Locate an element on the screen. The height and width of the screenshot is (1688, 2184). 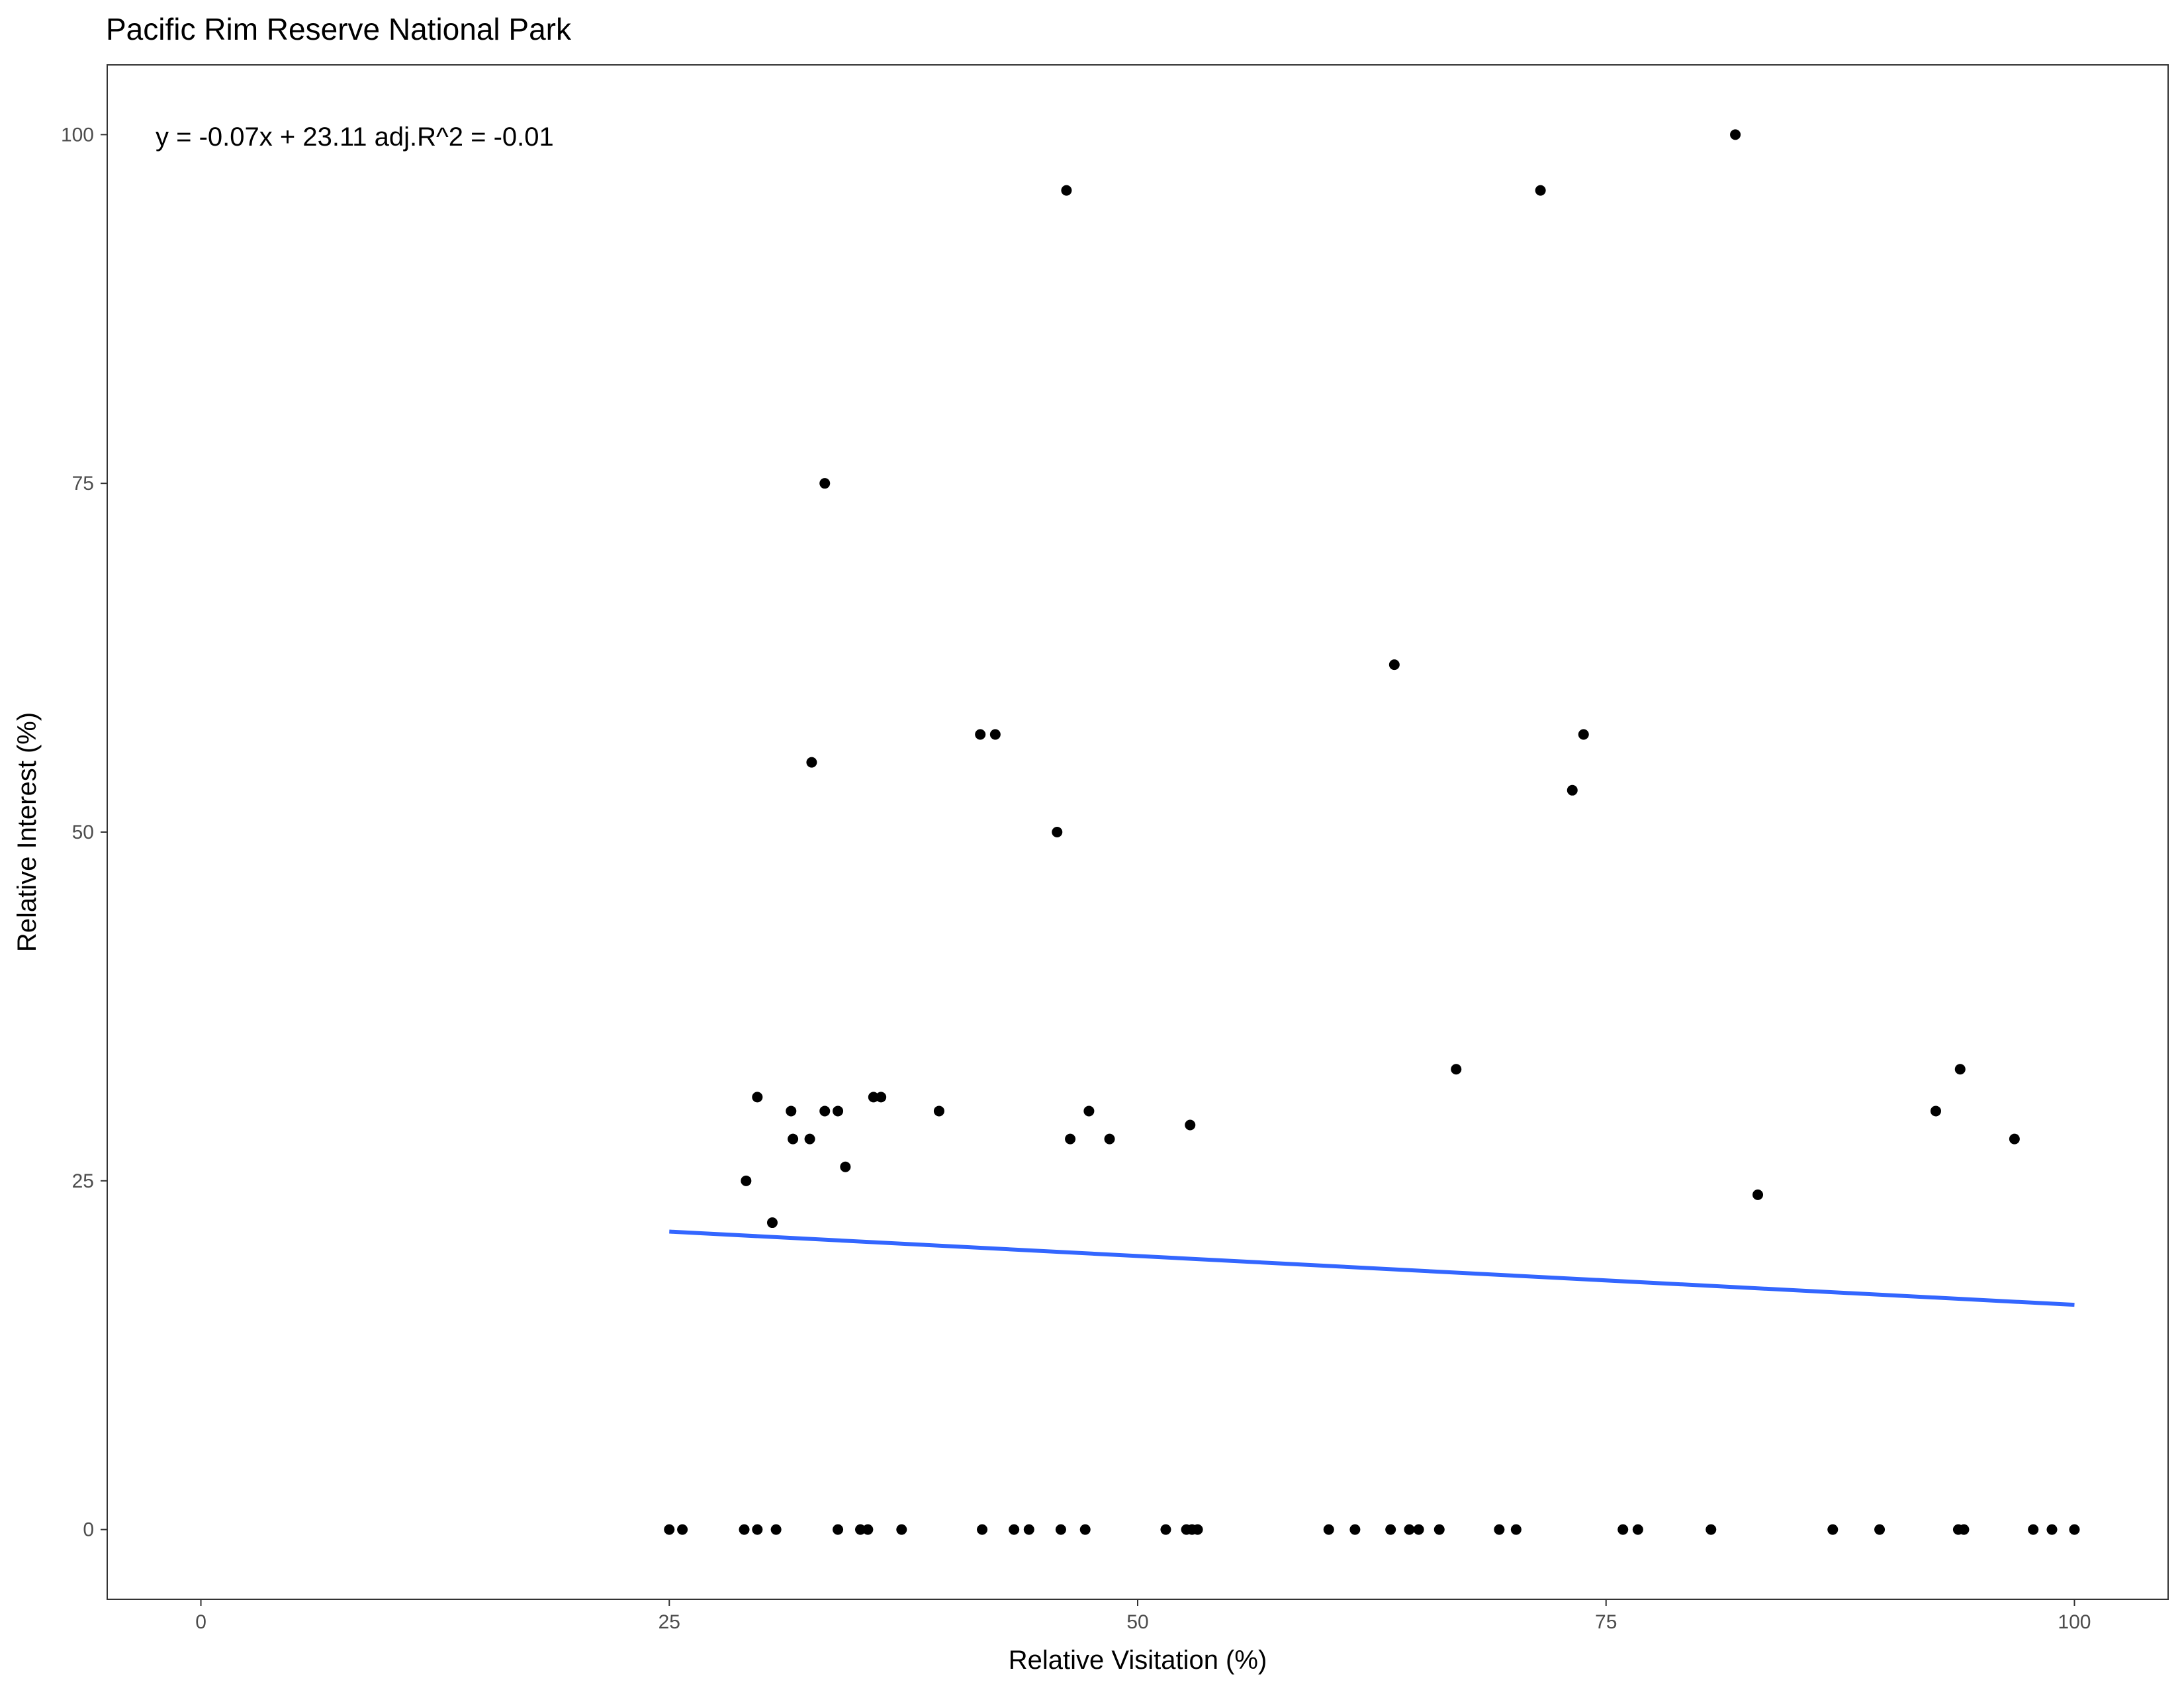
y-tick-label: 50 is located at coordinates (83, 832).